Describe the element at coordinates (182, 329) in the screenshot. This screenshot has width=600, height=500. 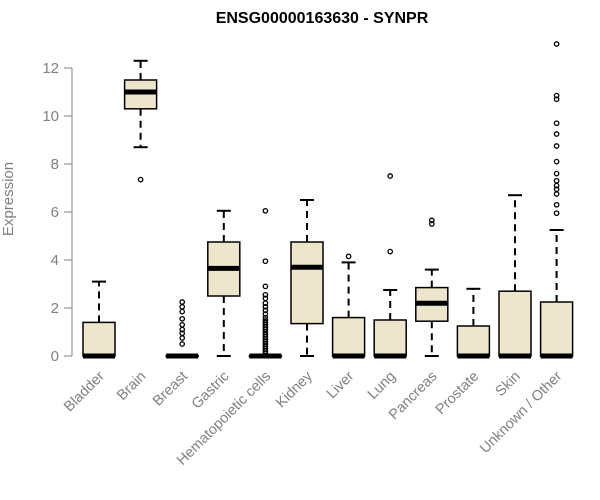
I see `box-breast` at that location.